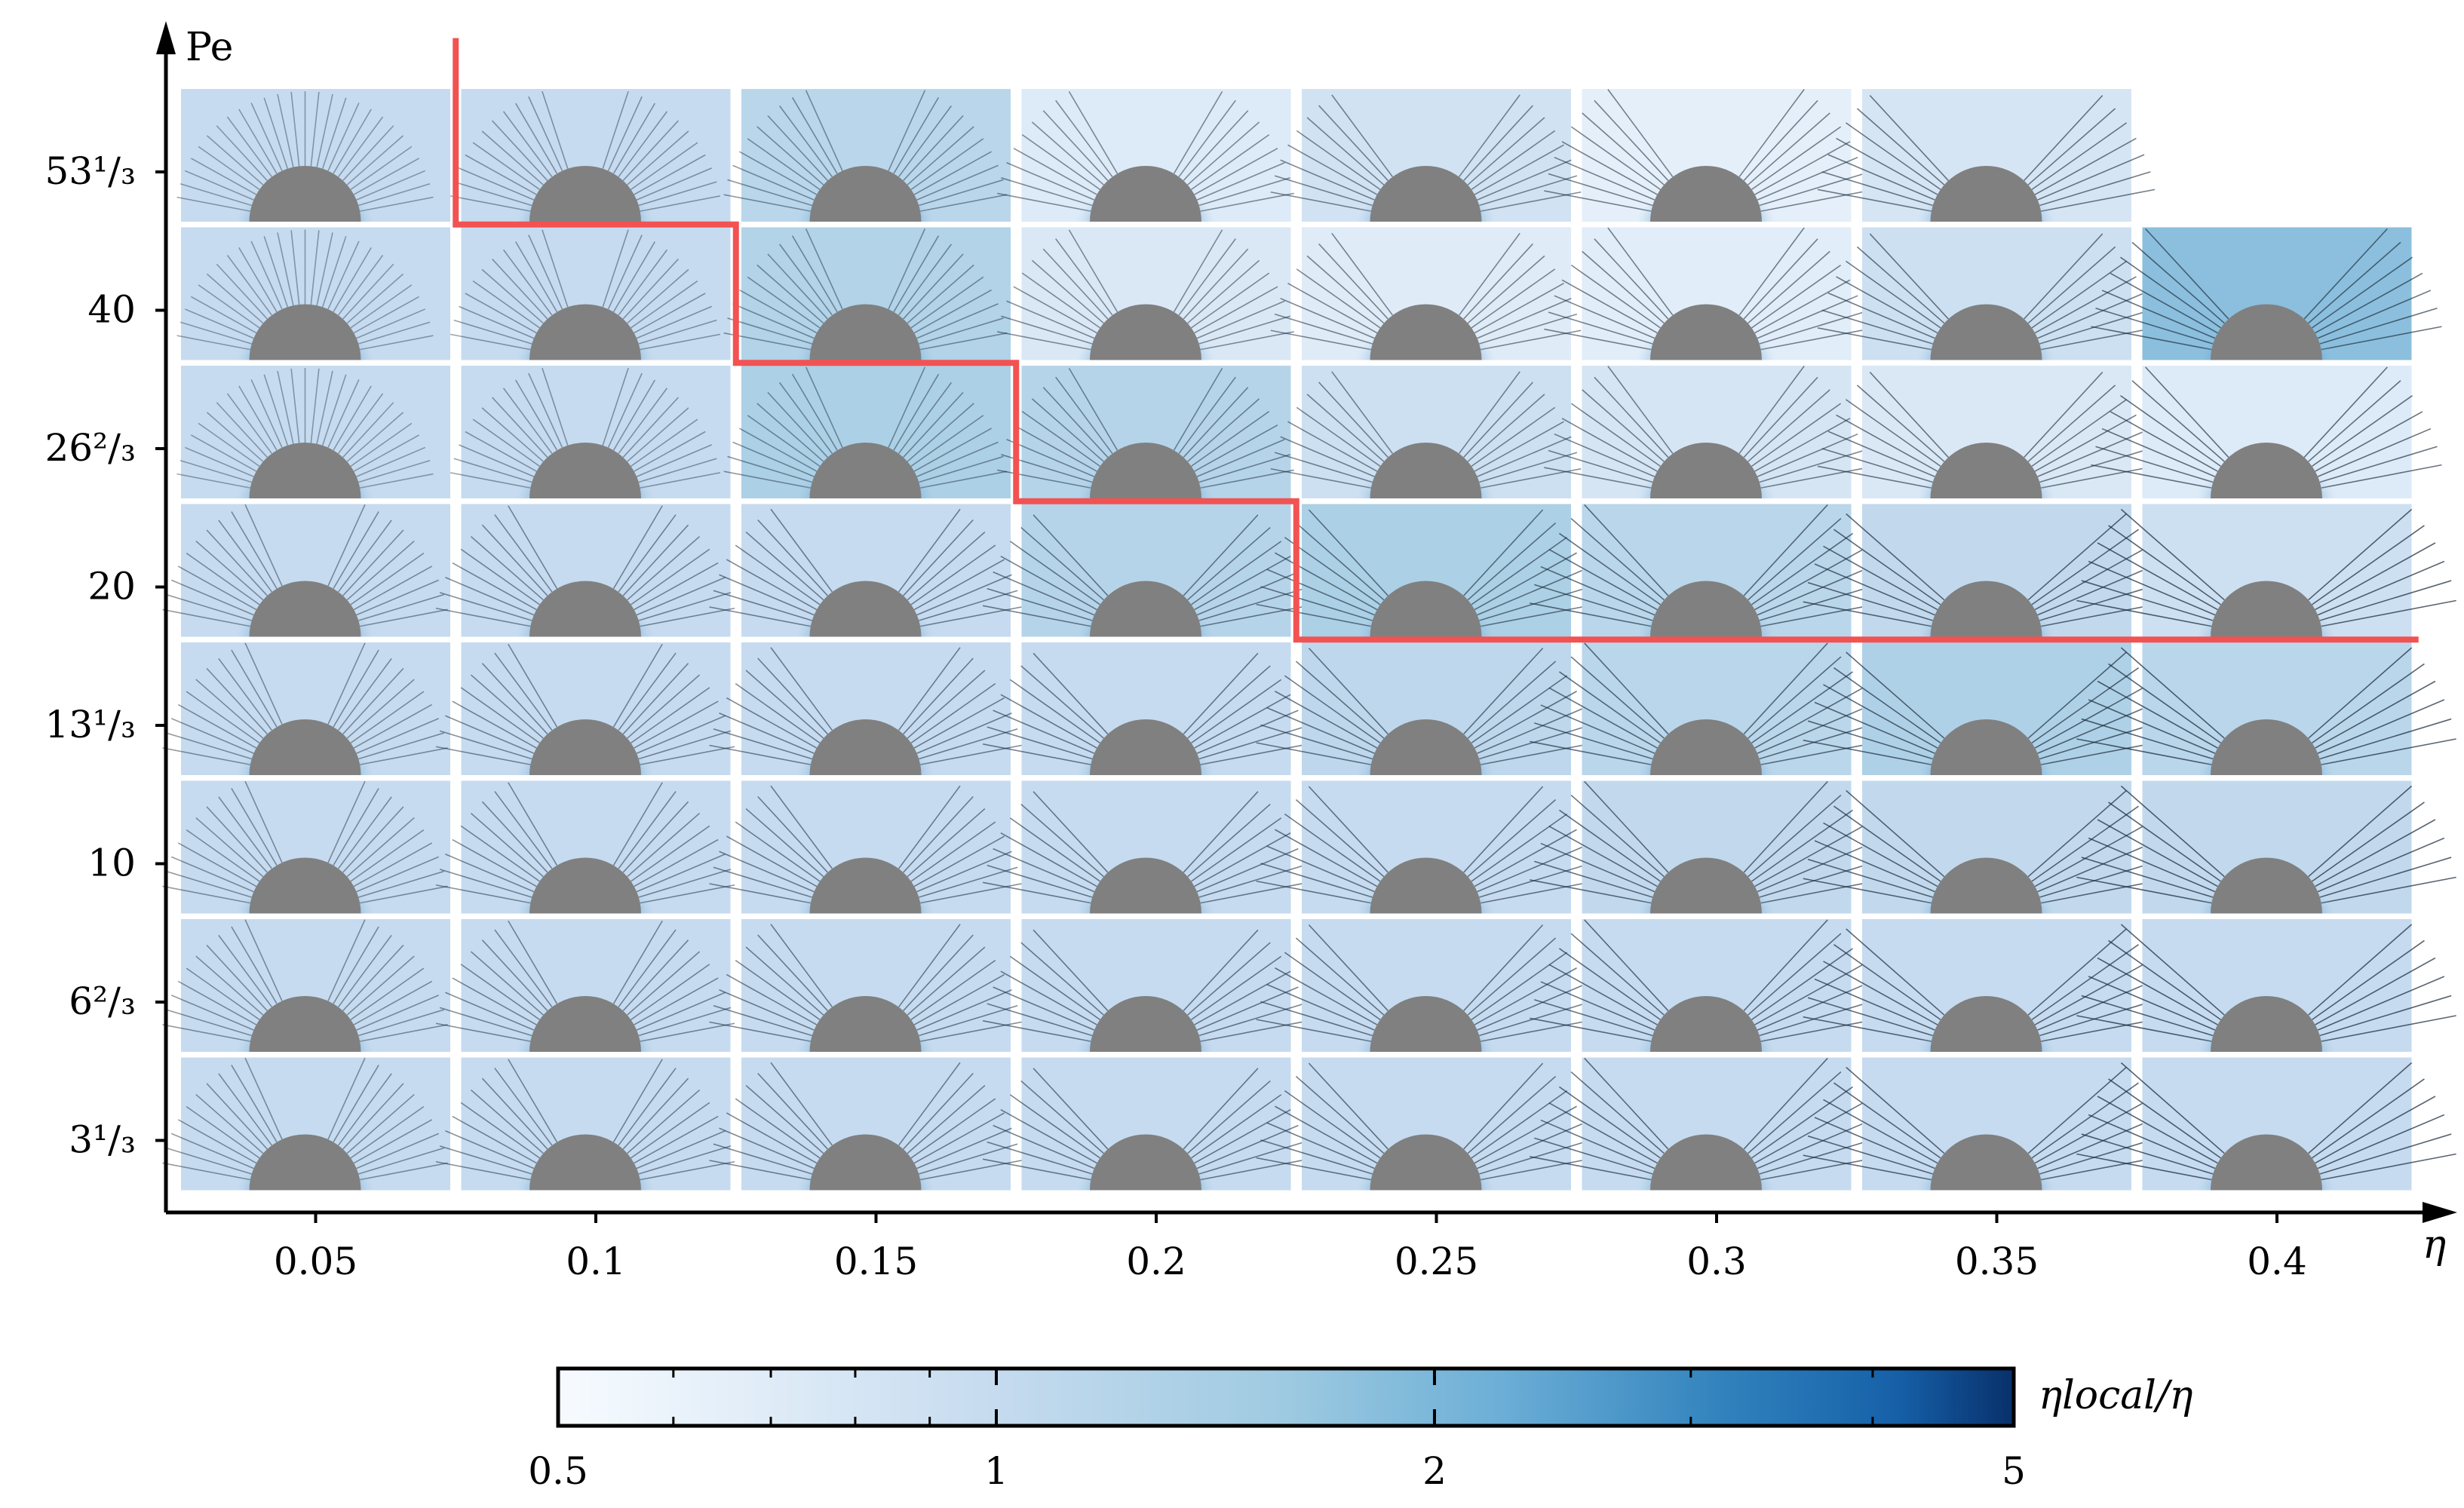 This screenshot has width=2464, height=1508. Describe the element at coordinates (2440, 1212) in the screenshot. I see `x-axis-arrow-icon` at that location.